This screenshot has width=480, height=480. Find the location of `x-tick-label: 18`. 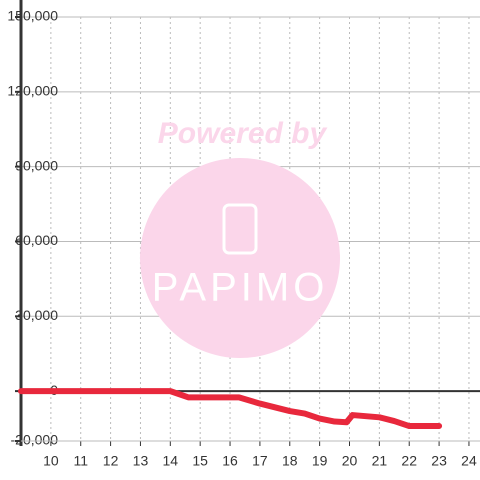

x-tick-label: 18 is located at coordinates (290, 461).